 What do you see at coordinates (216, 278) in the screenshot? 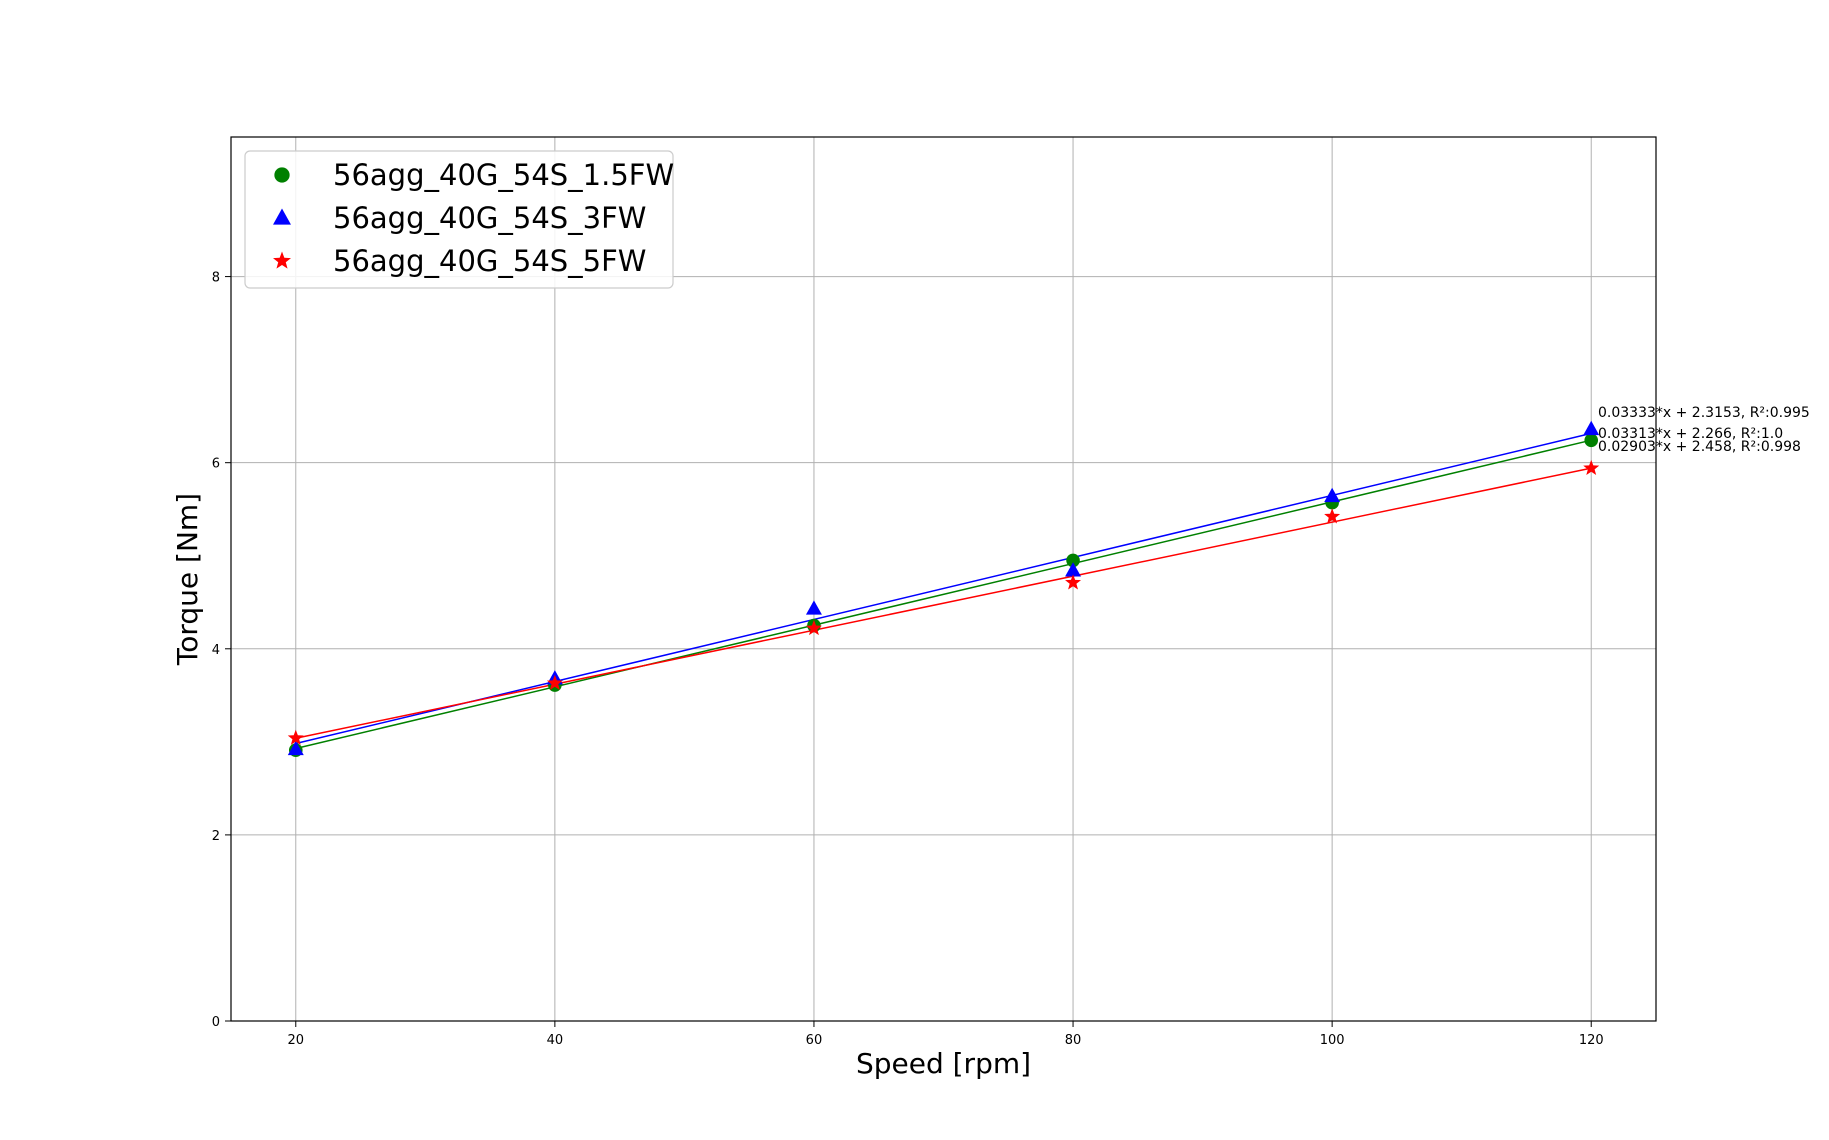
I see `y-tick-label: 8` at bounding box center [216, 278].